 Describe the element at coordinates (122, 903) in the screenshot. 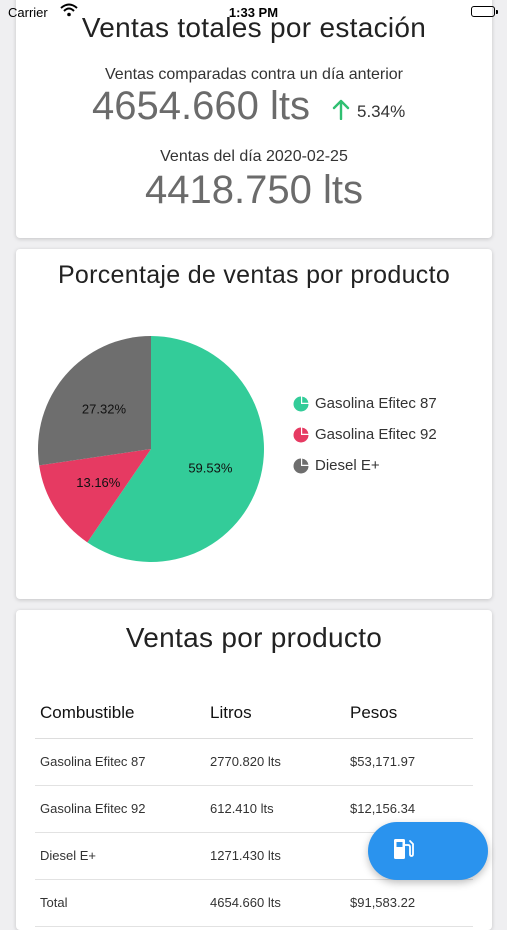

I see `cell-product: Total` at that location.